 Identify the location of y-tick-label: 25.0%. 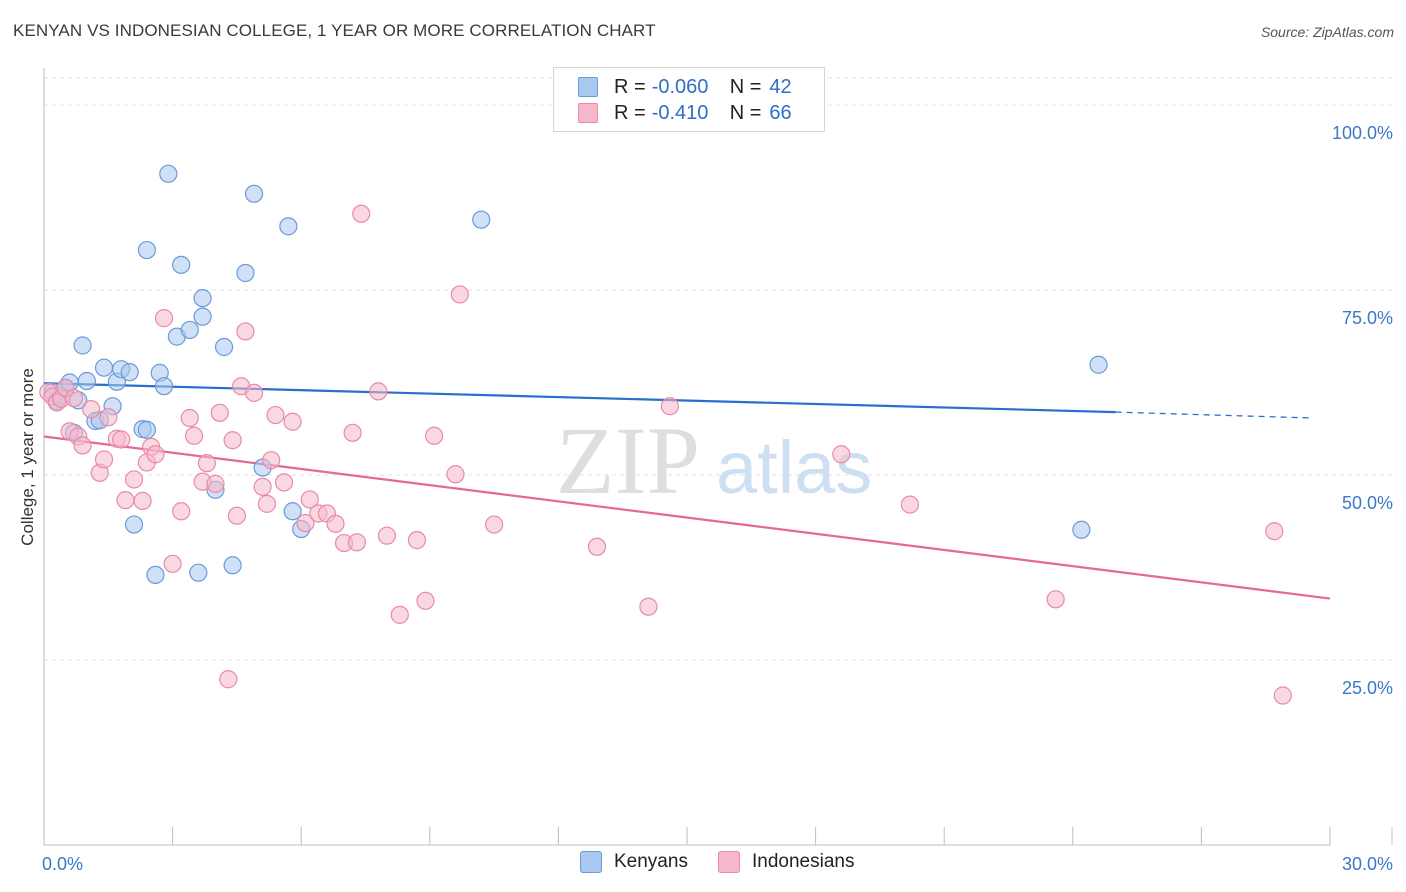
(1367, 688).